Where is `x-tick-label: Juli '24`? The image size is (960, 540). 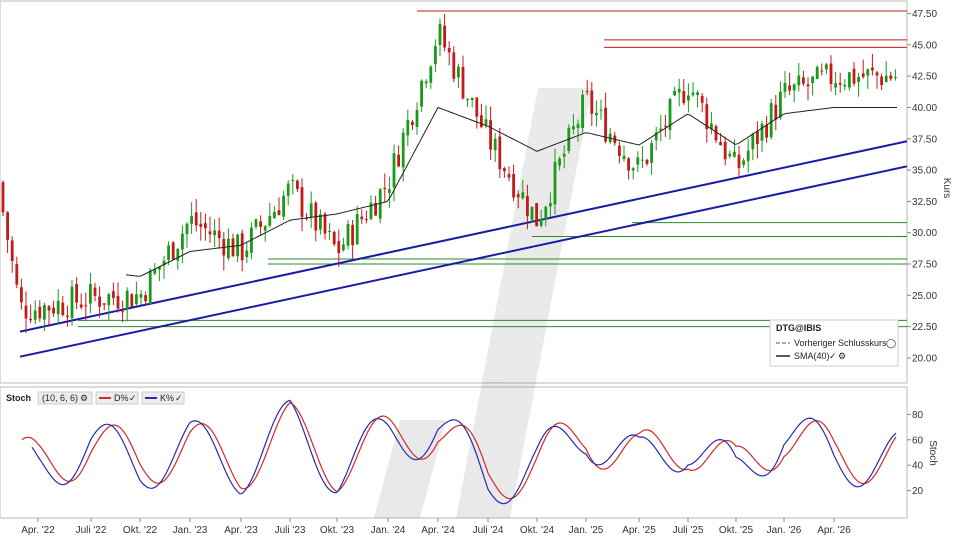 x-tick-label: Juli '24 is located at coordinates (488, 530).